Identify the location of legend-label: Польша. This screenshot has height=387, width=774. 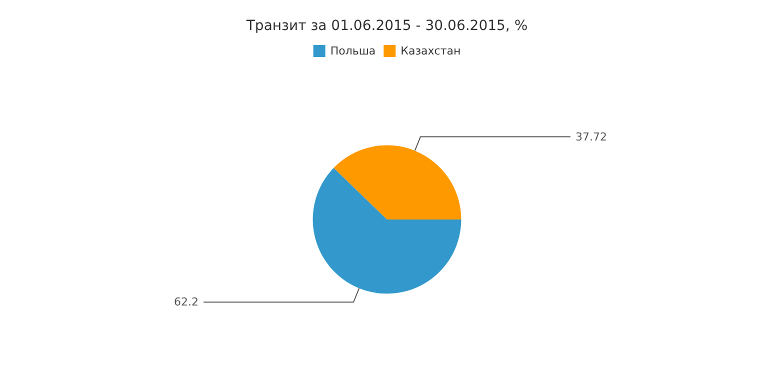
(353, 51).